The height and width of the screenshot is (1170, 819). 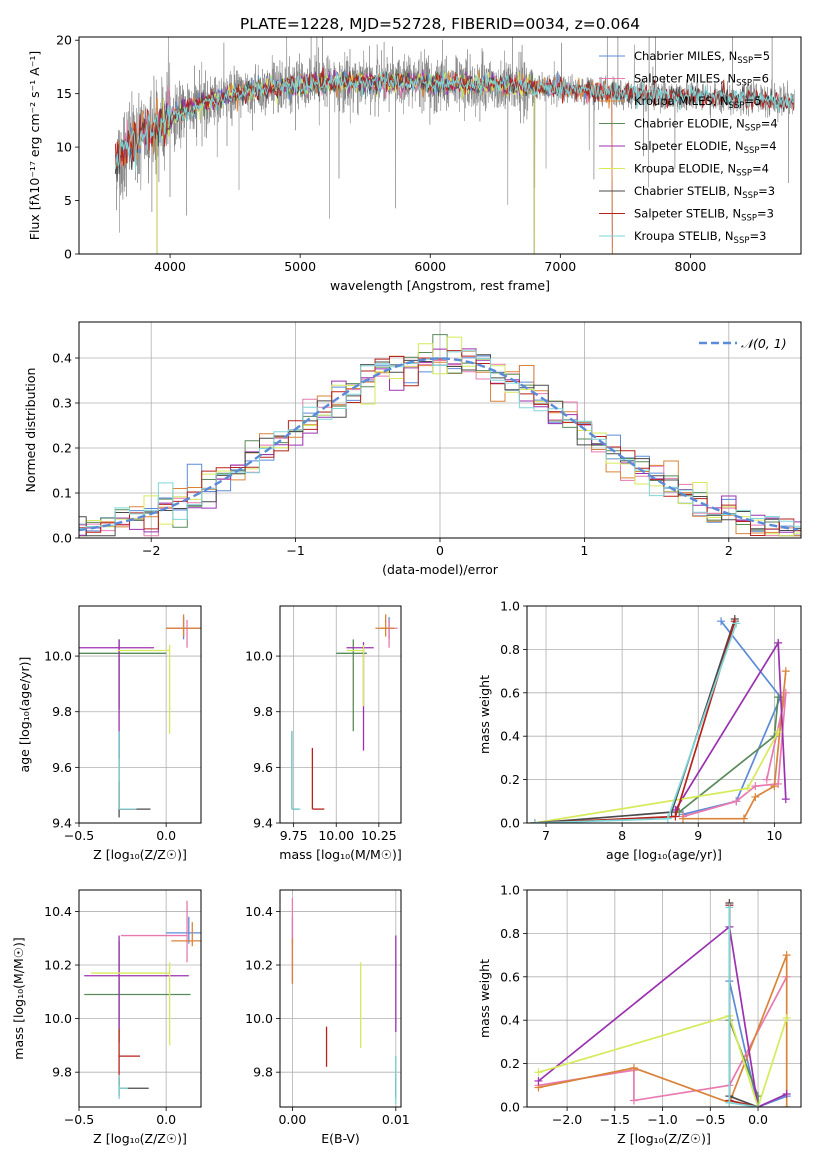 What do you see at coordinates (440, 569) in the screenshot?
I see `x-axis-label: (data-model)/error` at bounding box center [440, 569].